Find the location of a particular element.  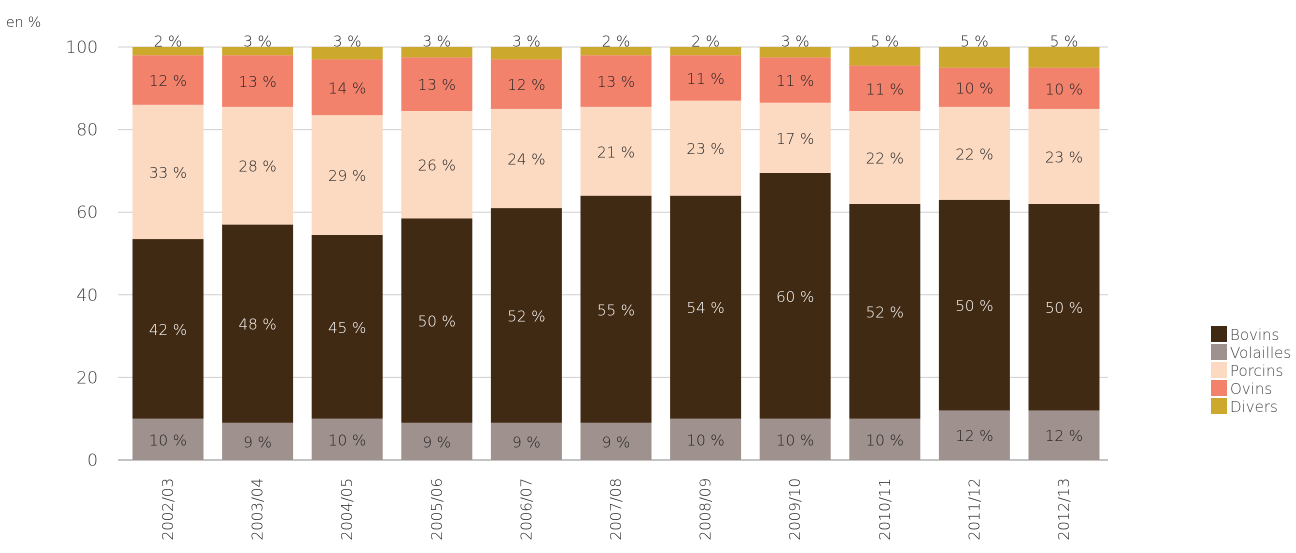

data-label-bovins-9: 50 % is located at coordinates (974, 306).